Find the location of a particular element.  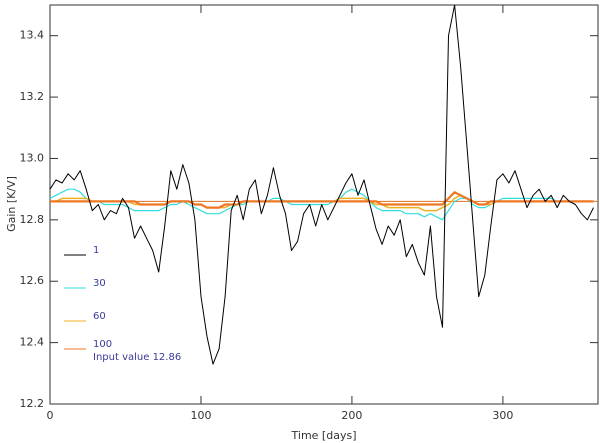

legend-label: 100 is located at coordinates (102, 344).